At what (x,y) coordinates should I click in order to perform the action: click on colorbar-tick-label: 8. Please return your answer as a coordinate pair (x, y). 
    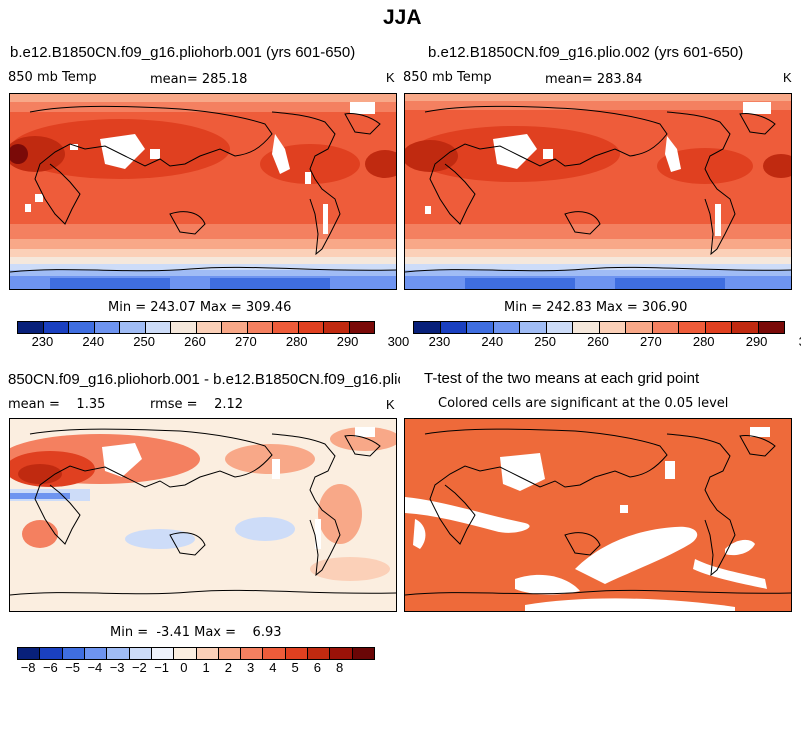
    Looking at the image, I should click on (340, 667).